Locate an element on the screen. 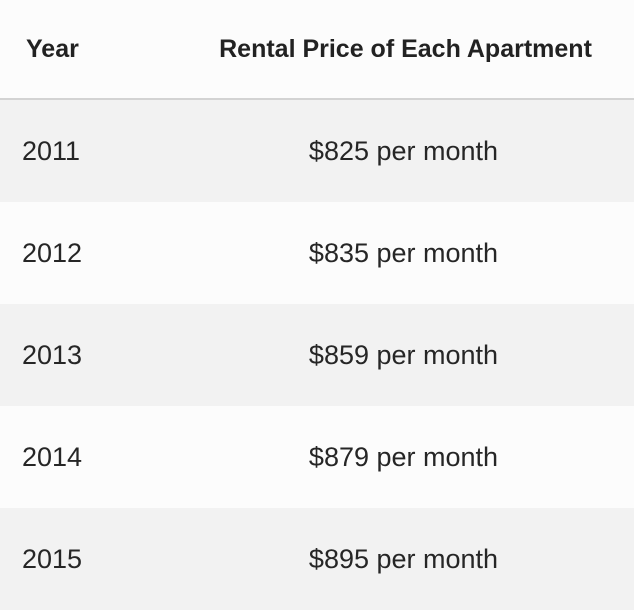  year-cell: 2013 is located at coordinates (52, 354).